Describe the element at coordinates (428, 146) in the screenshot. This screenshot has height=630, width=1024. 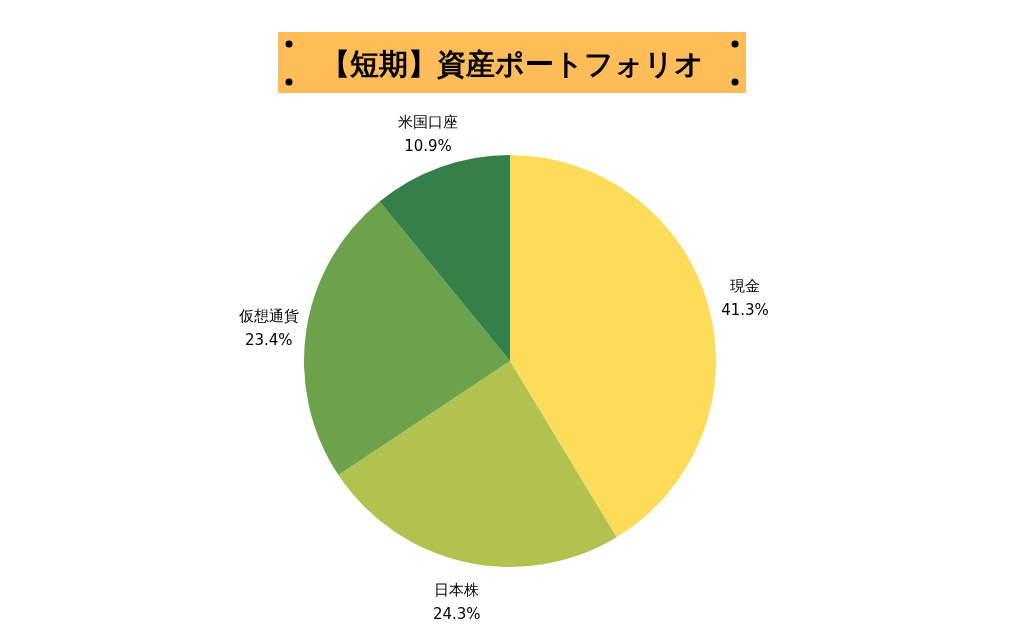
I see `data-label: 10.9%` at that location.